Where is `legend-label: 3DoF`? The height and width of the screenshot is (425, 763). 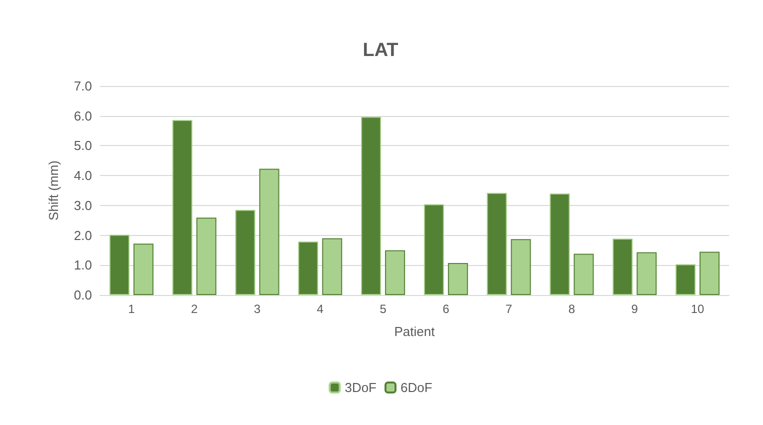 legend-label: 3DoF is located at coordinates (360, 387).